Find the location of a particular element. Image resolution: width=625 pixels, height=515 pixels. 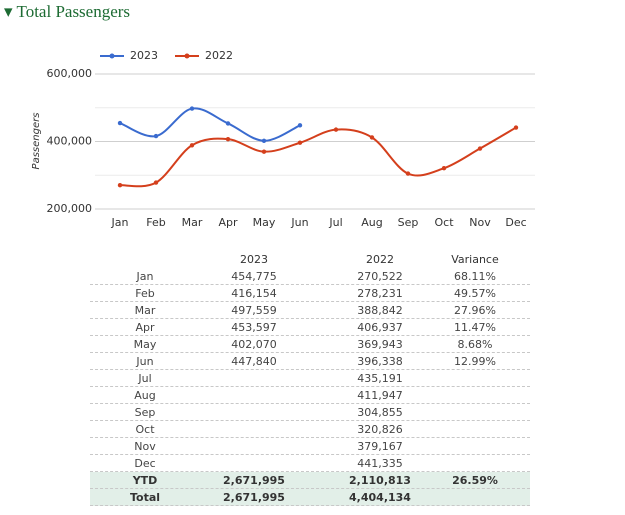

table-cell: Mar is located at coordinates (145, 310).